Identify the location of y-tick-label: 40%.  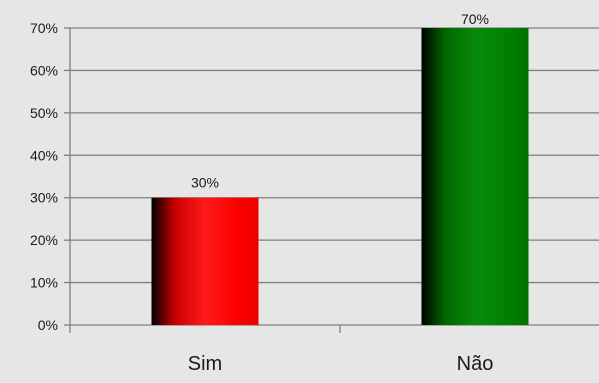
(44, 155).